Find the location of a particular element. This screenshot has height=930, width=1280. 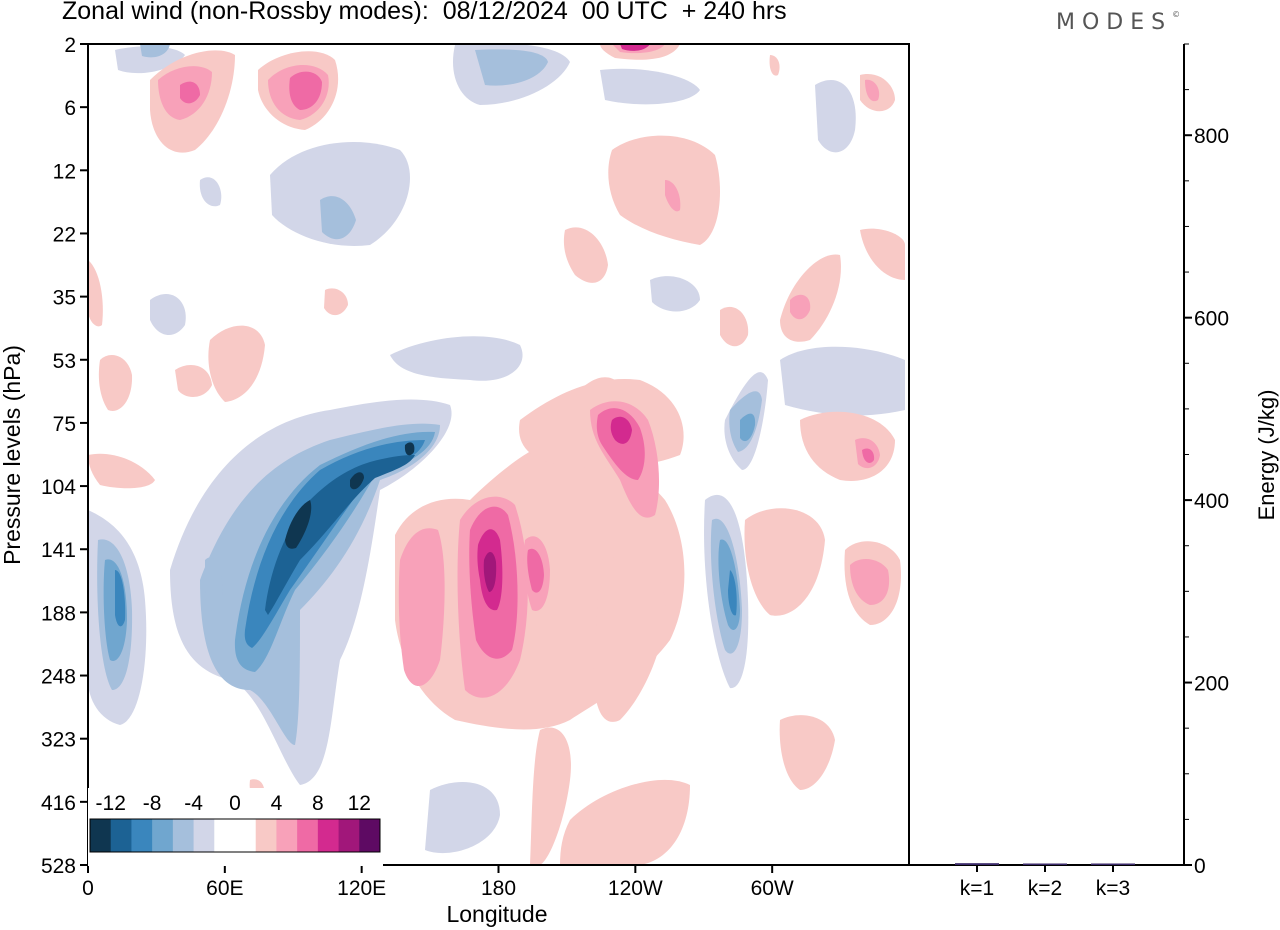

y-tick-label: 104 is located at coordinates (58, 487).